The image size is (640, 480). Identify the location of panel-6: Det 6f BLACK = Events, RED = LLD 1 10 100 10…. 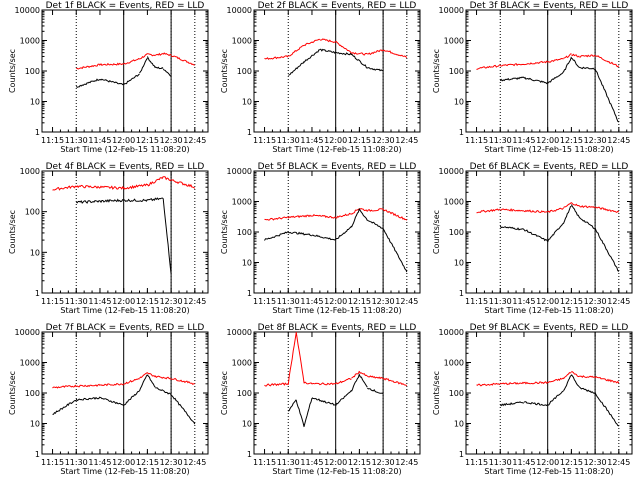
(532, 238).